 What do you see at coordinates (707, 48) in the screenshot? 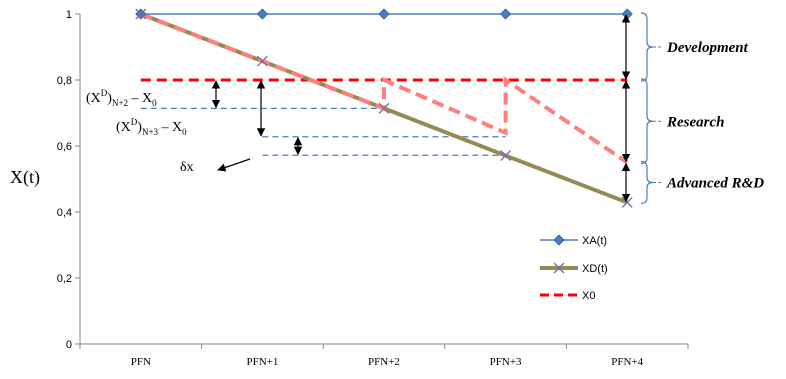
I see `phase-label: Development` at bounding box center [707, 48].